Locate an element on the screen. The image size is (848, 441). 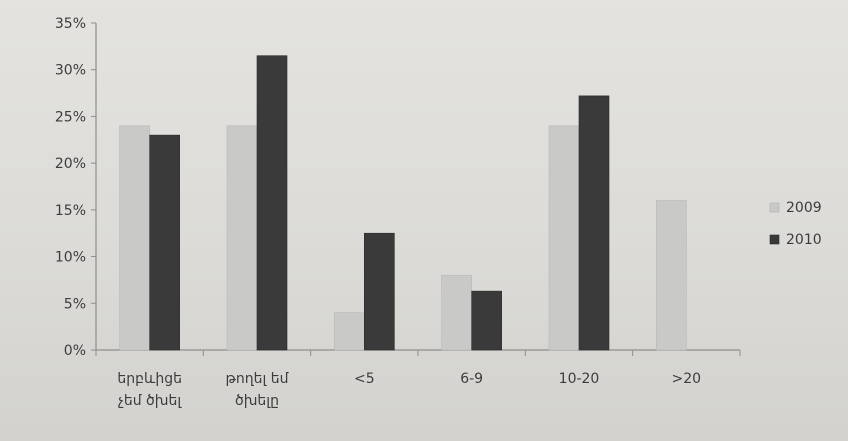
x-tick-label: <5 is located at coordinates (364, 379).